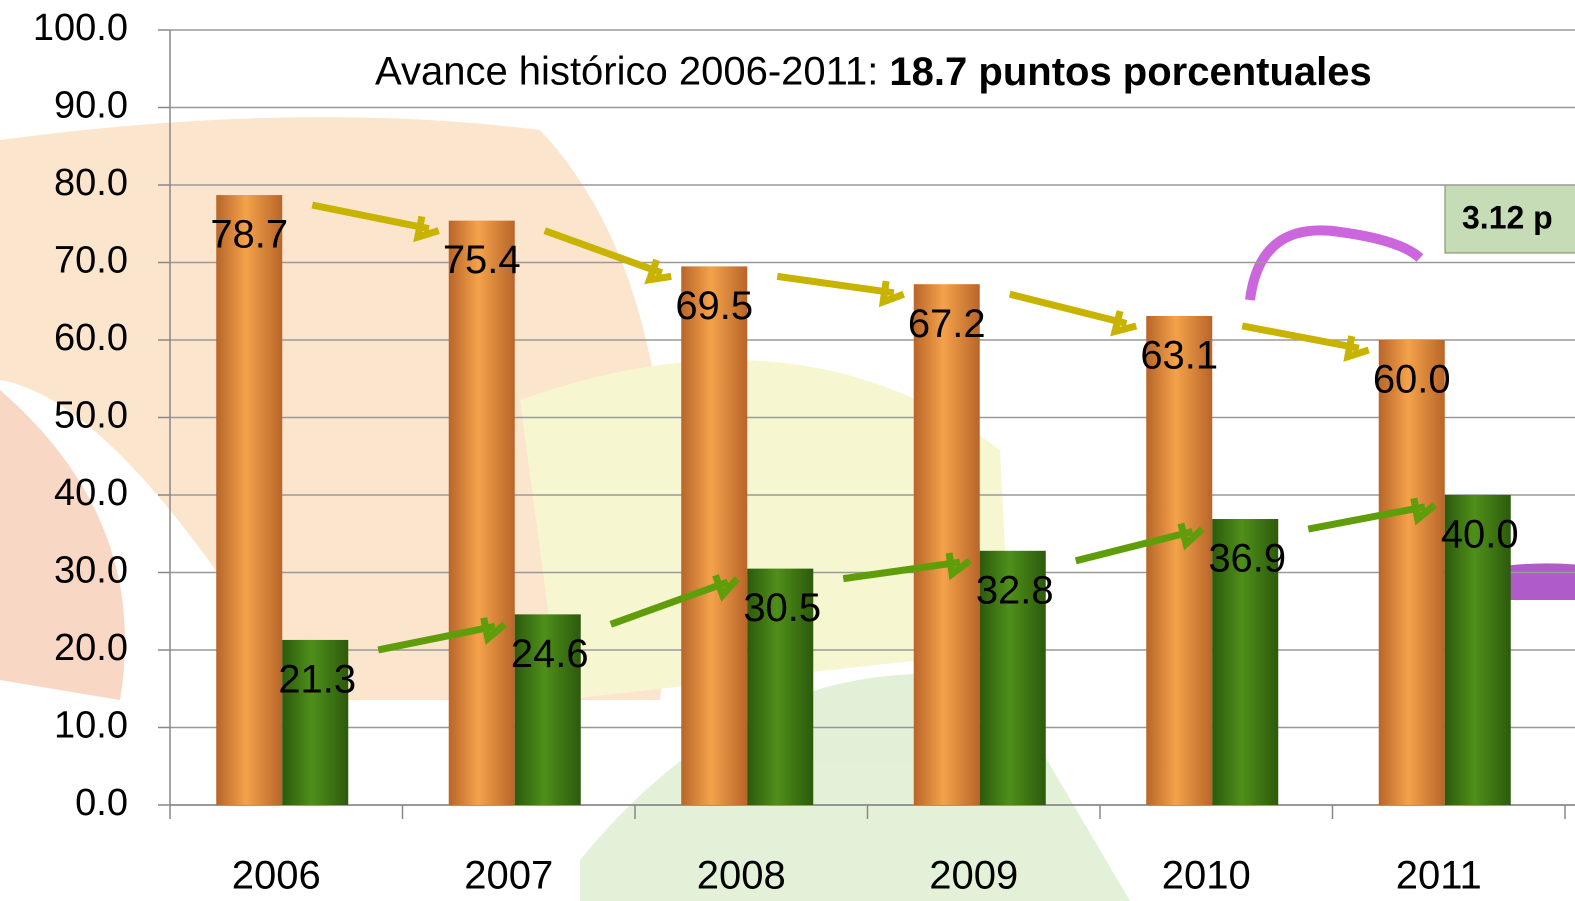 The height and width of the screenshot is (901, 1575). Describe the element at coordinates (1130, 72) in the screenshot. I see `chart-title-emphasis: 18.7 puntos porcentuales` at that location.